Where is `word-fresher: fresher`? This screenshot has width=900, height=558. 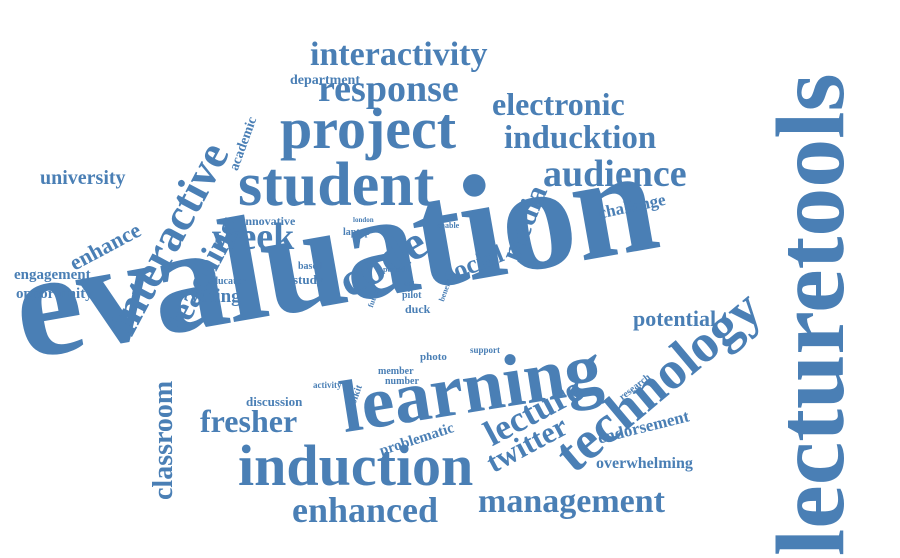
word-fresher: fresher is located at coordinates (249, 421).